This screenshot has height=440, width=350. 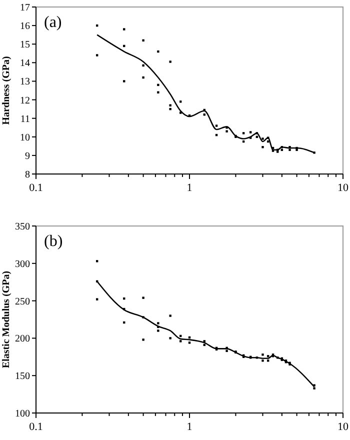 I want to click on y-axis-title: Elastic Modulus (GPa), so click(x=6, y=319).